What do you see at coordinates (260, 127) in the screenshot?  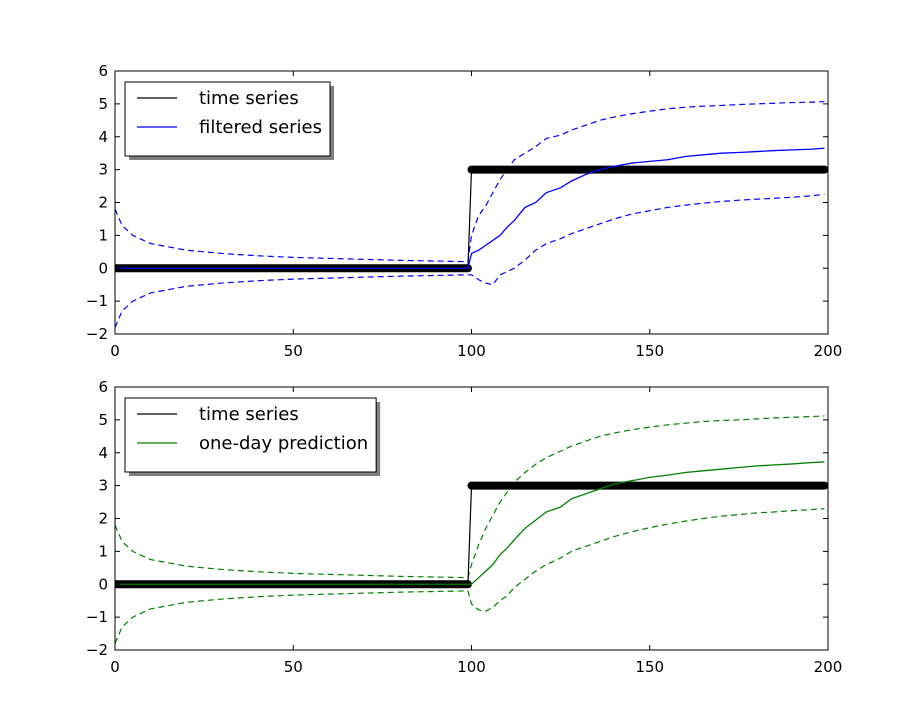 I see `legend-label: filtered series` at bounding box center [260, 127].